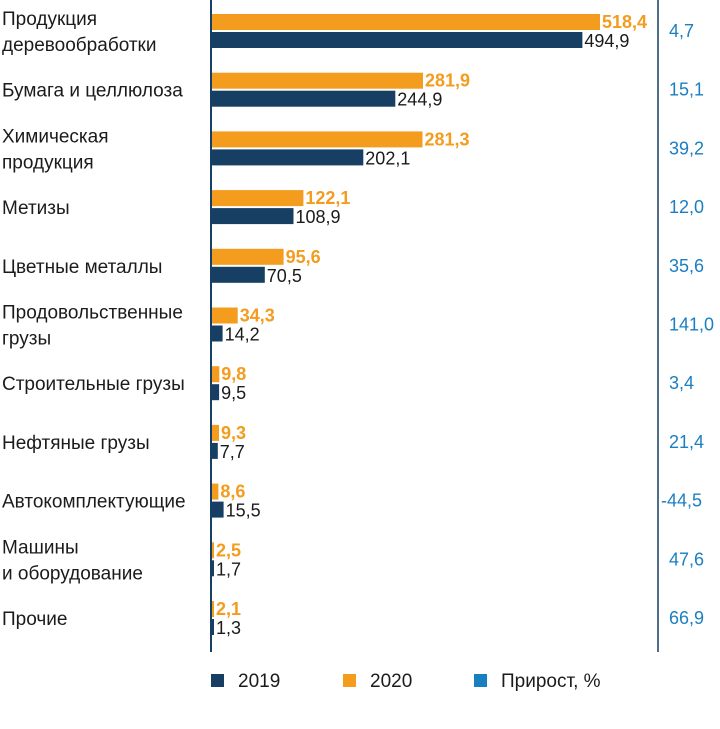 The image size is (720, 729). Describe the element at coordinates (228, 609) in the screenshot. I see `value-label-2020: 2,1` at that location.